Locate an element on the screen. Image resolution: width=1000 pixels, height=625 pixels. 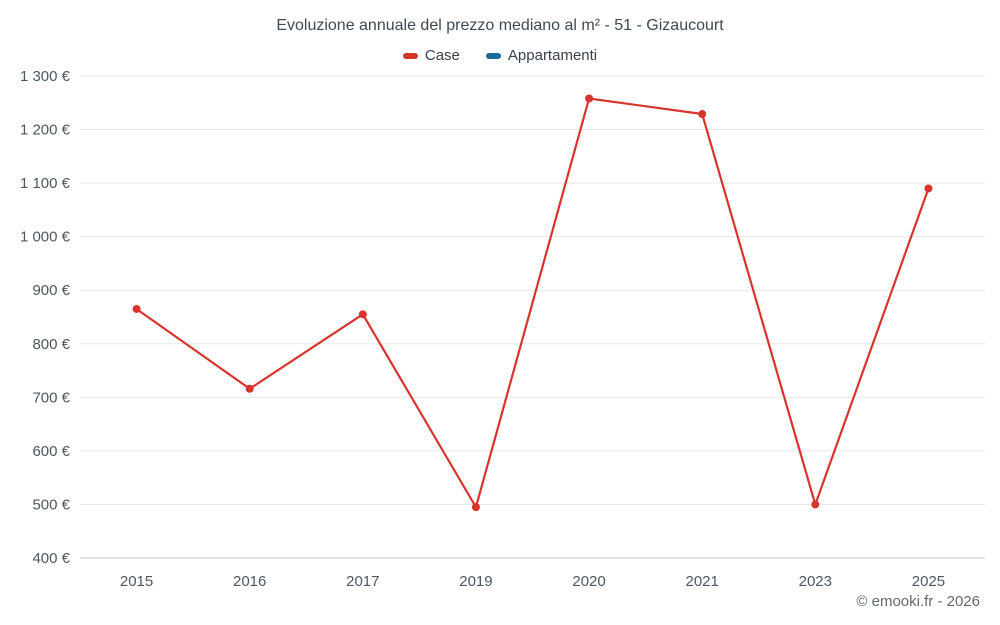
x-tick-label: 2017 is located at coordinates (362, 581).